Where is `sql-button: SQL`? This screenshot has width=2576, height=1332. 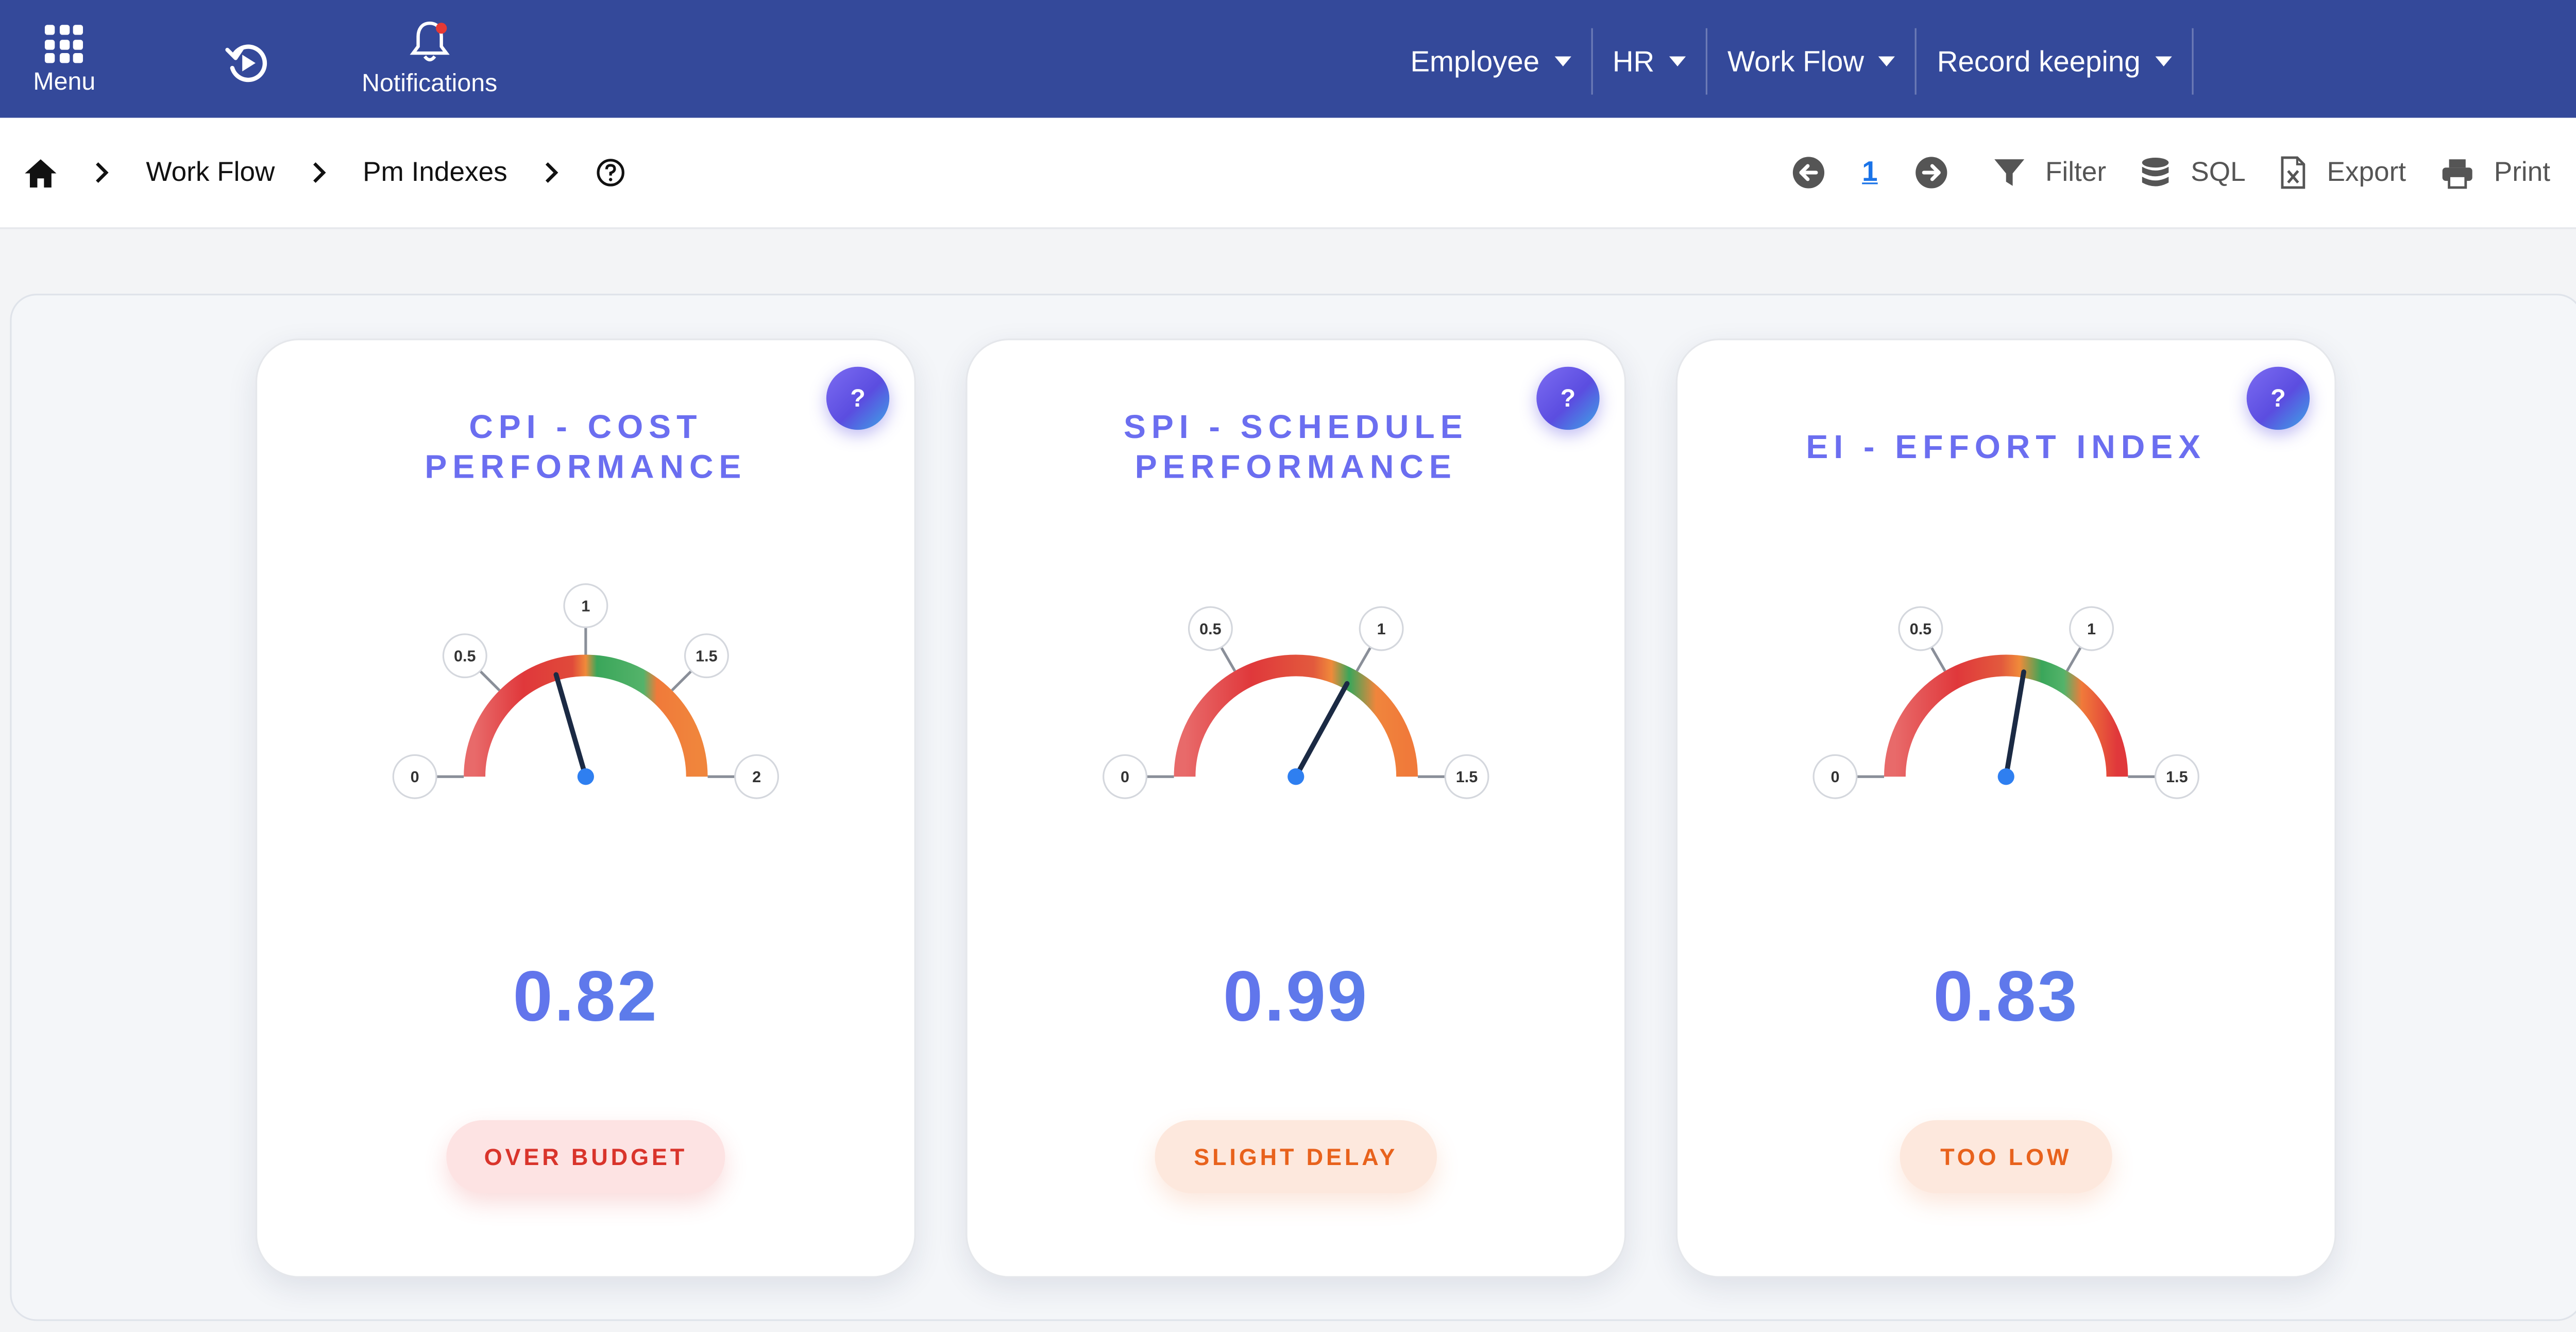 sql-button: SQL is located at coordinates (2193, 172).